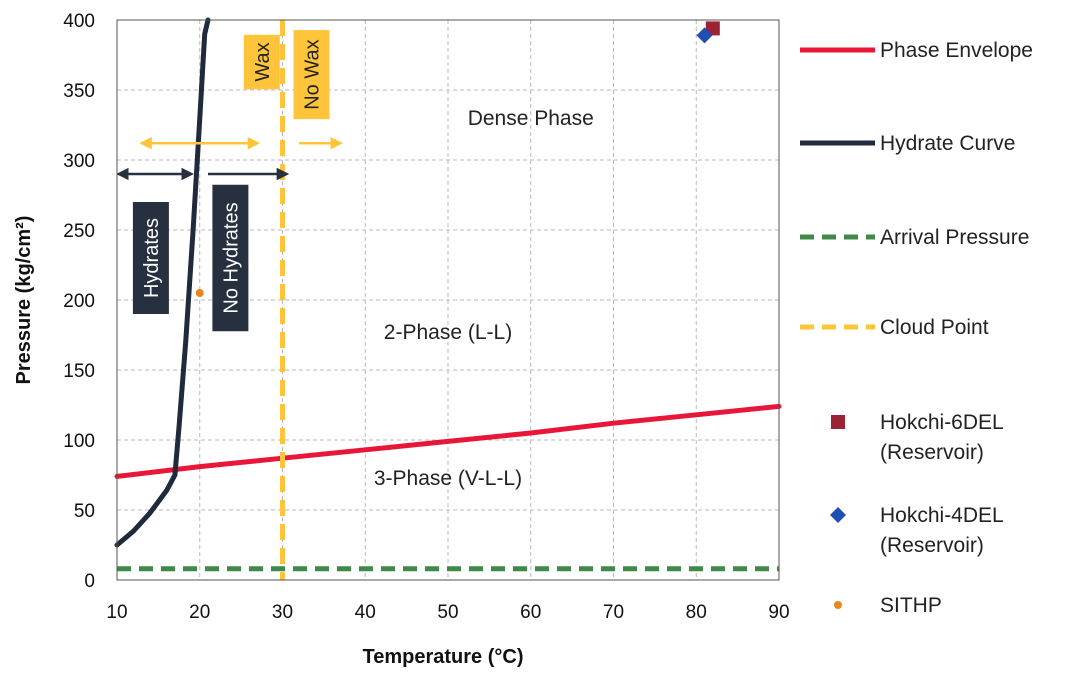  Describe the element at coordinates (942, 437) in the screenshot. I see `legend-label: Hokchi-6DEL (Reservoir)` at that location.